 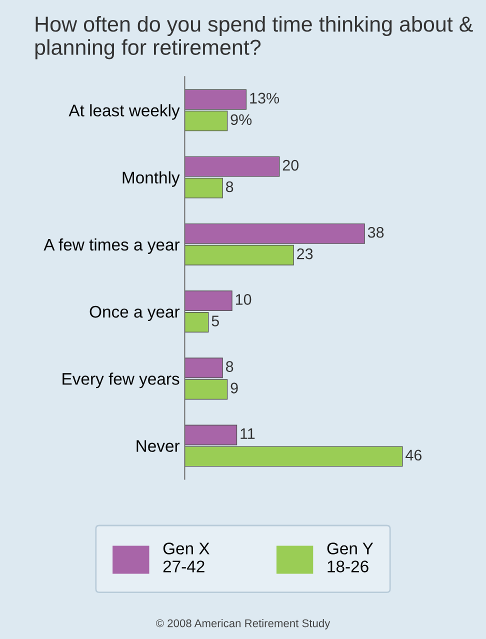 What do you see at coordinates (247, 433) in the screenshot?
I see `data-label: 11` at bounding box center [247, 433].